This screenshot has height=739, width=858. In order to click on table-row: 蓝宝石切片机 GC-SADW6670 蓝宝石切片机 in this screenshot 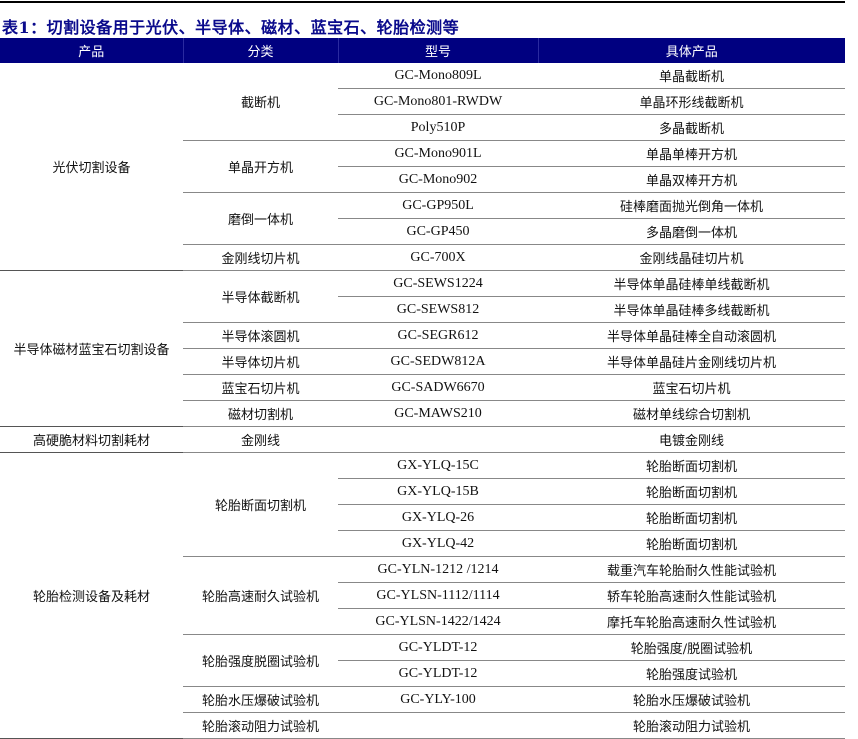, I will do `click(422, 387)`.